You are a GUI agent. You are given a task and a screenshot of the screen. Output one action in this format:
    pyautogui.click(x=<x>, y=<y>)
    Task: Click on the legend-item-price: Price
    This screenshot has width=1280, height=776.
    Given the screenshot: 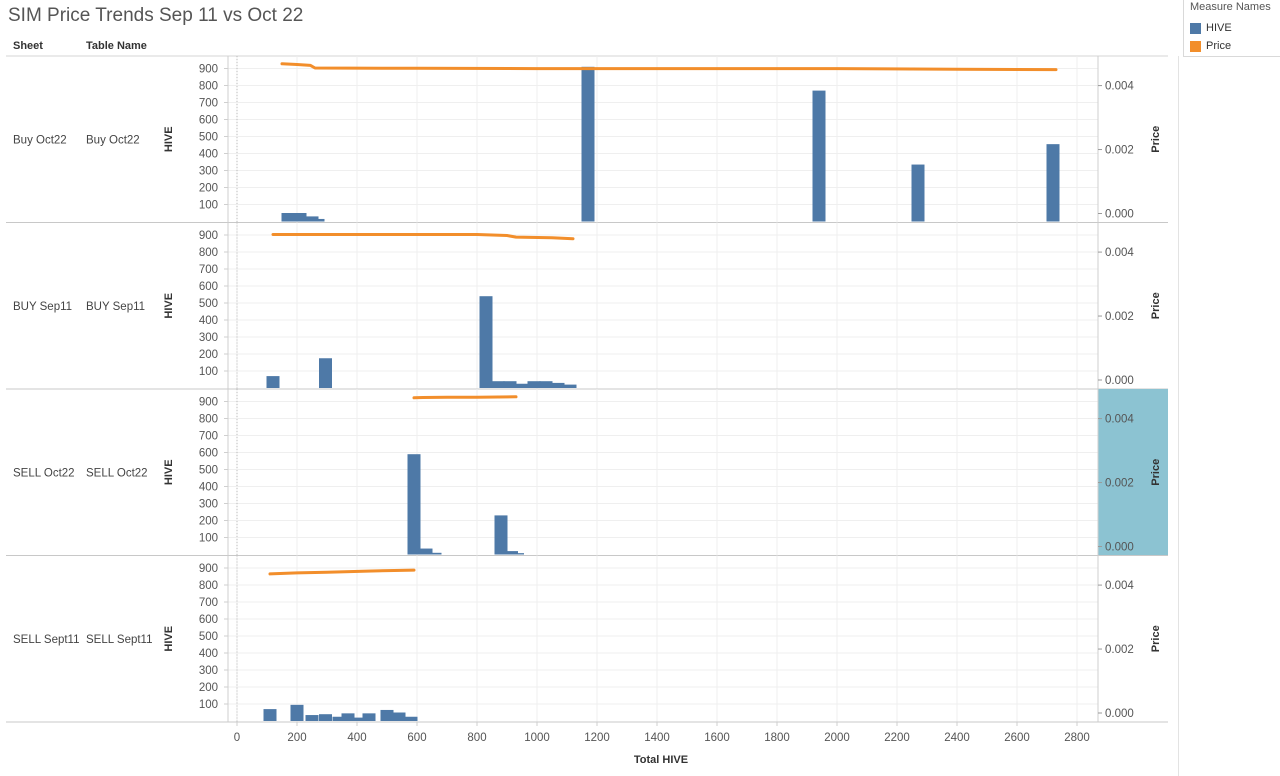 What is the action you would take?
    pyautogui.click(x=1210, y=46)
    